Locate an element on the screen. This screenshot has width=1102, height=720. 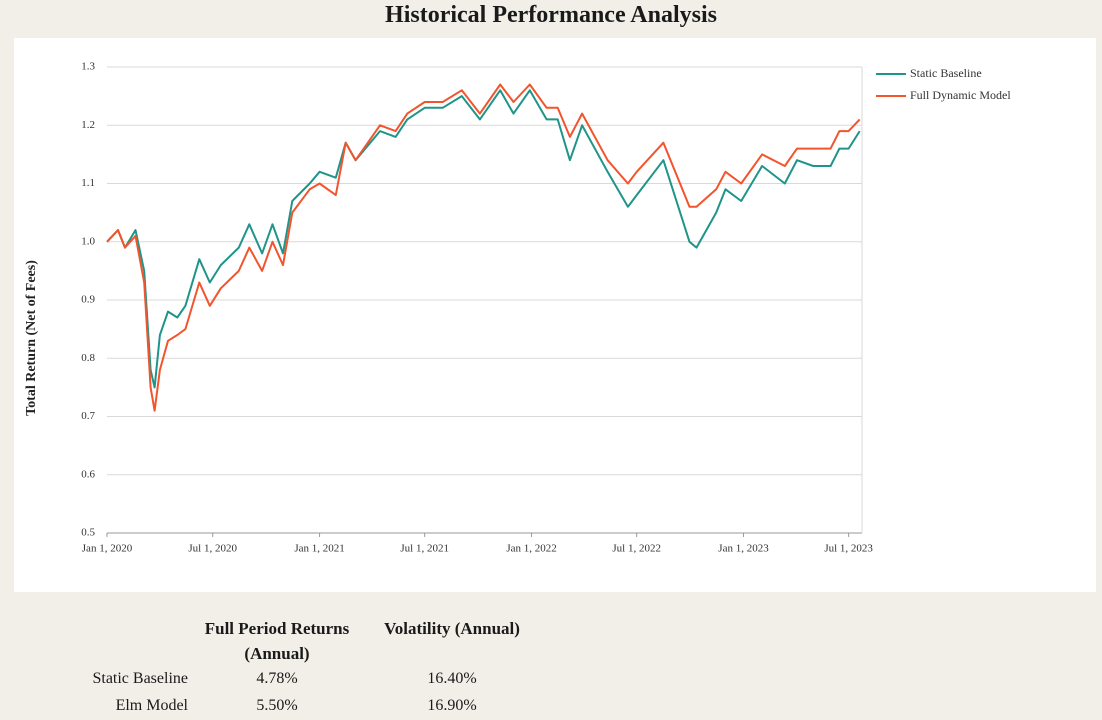
row-label: Elm Model is located at coordinates (151, 705).